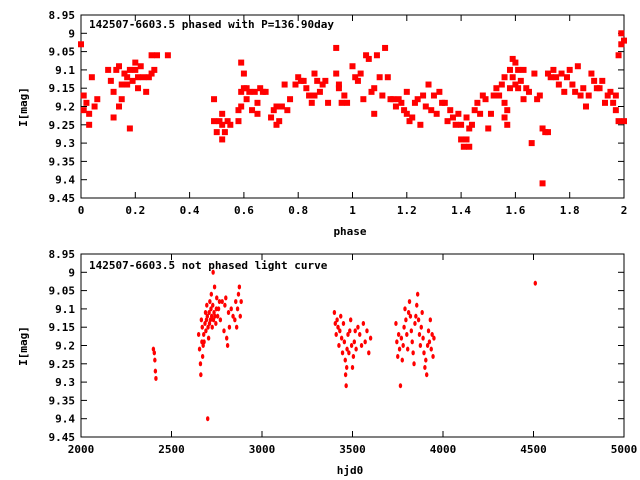 This screenshot has width=640, height=480. I want to click on unphased-ytick-label: 9.45, so click(62, 437).